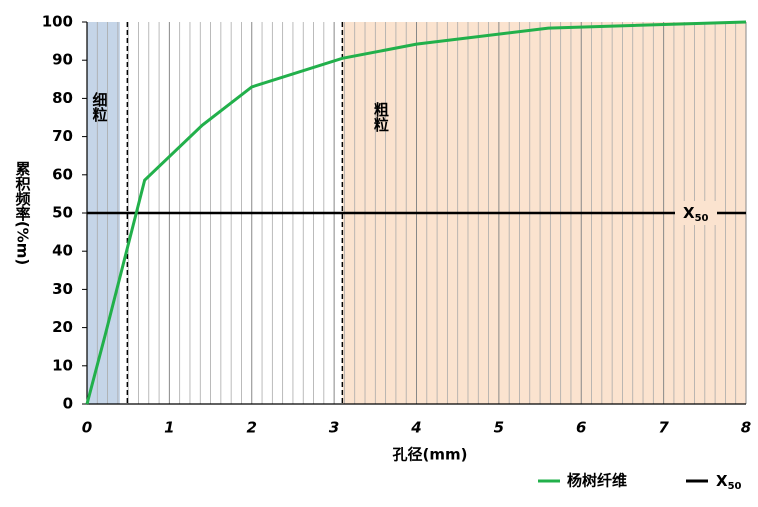 The width and height of the screenshot is (758, 507). Describe the element at coordinates (499, 428) in the screenshot. I see `x-tick-label: 5` at that location.